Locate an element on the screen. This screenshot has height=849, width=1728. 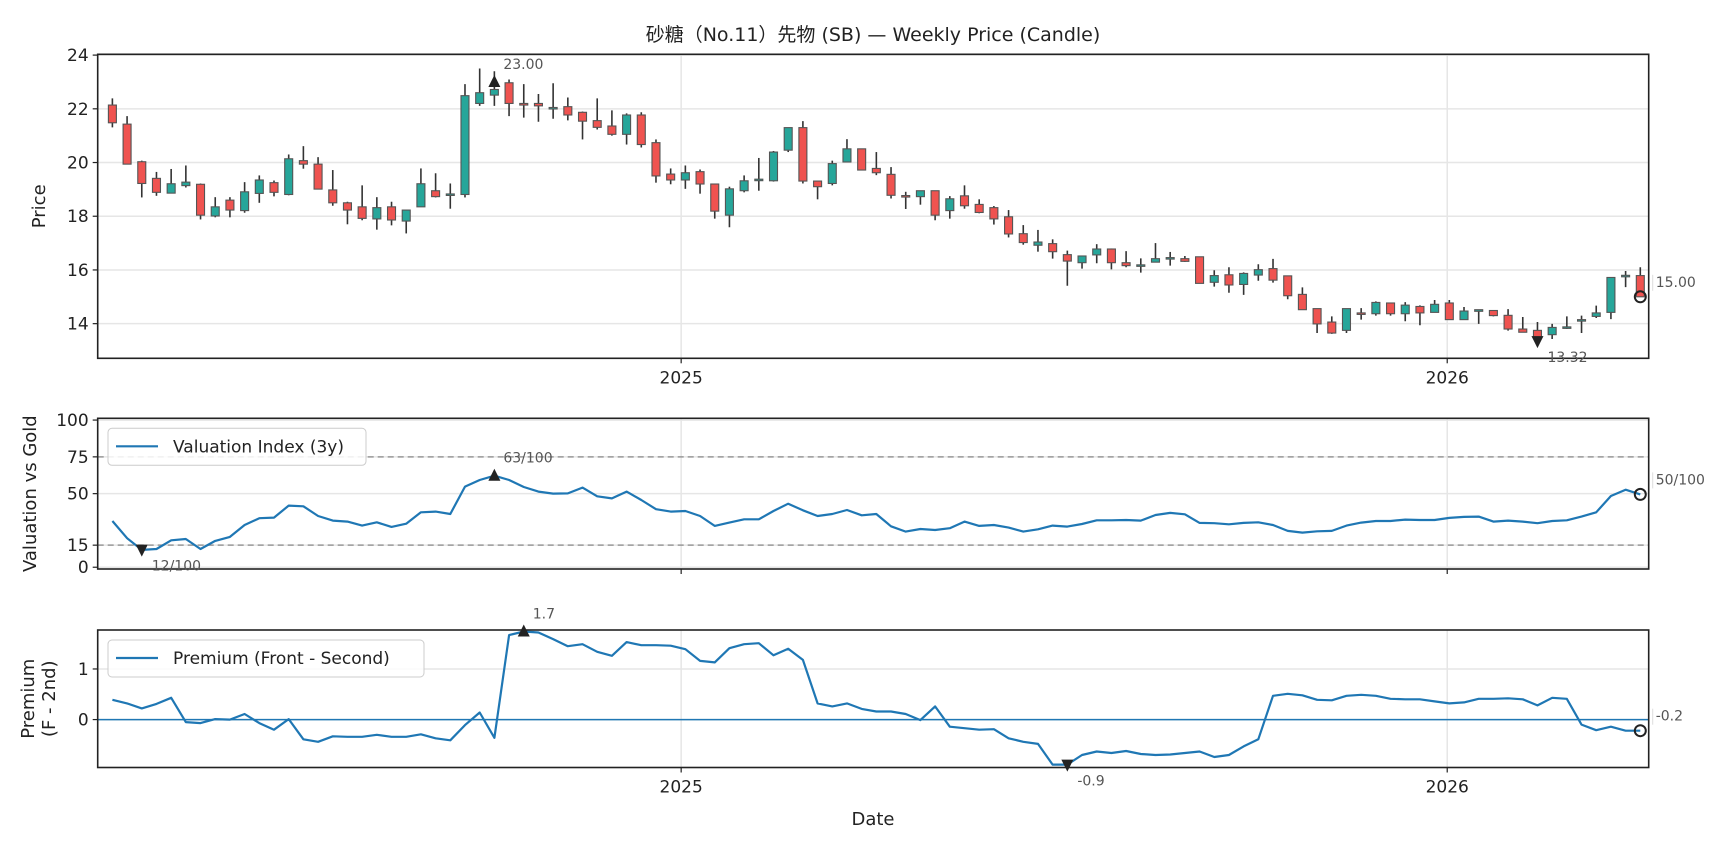
legend: Valuation Index (3y) is located at coordinates (237, 446).